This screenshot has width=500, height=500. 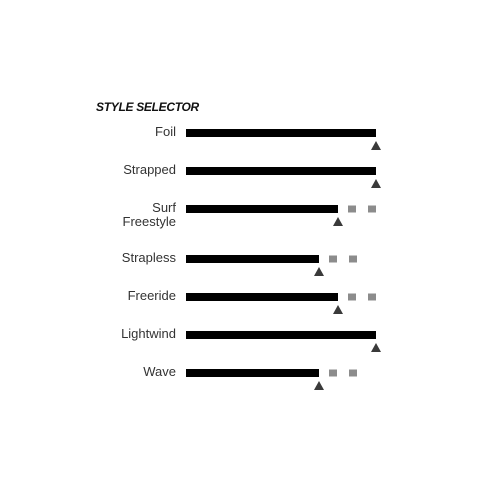 I want to click on chart-title: STYLE SELECTOR, so click(x=147, y=107).